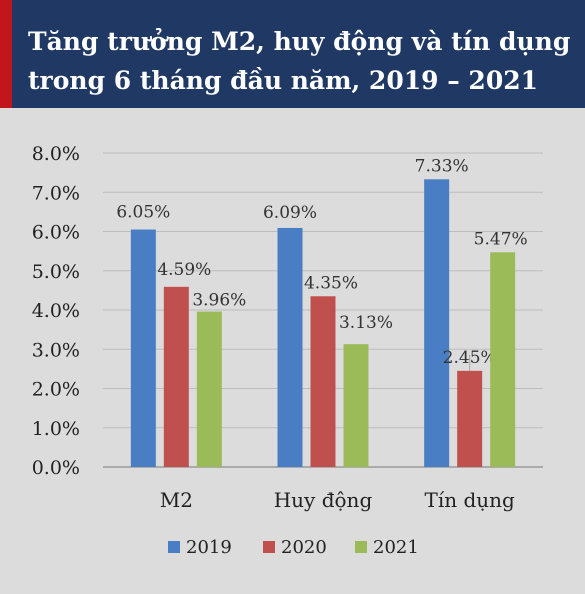  What do you see at coordinates (56, 154) in the screenshot?
I see `y-tick-label: 8.0%` at bounding box center [56, 154].